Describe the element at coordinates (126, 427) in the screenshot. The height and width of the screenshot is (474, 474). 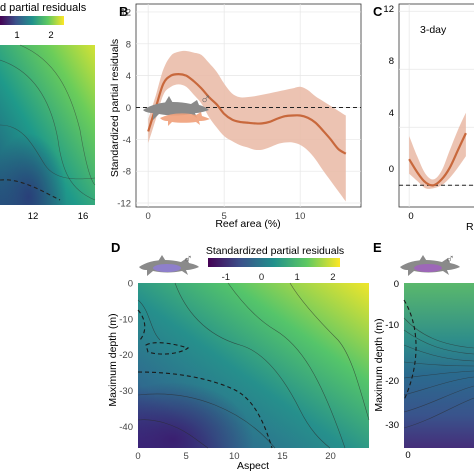
I see `panel-d-y-tick: -40` at that location.